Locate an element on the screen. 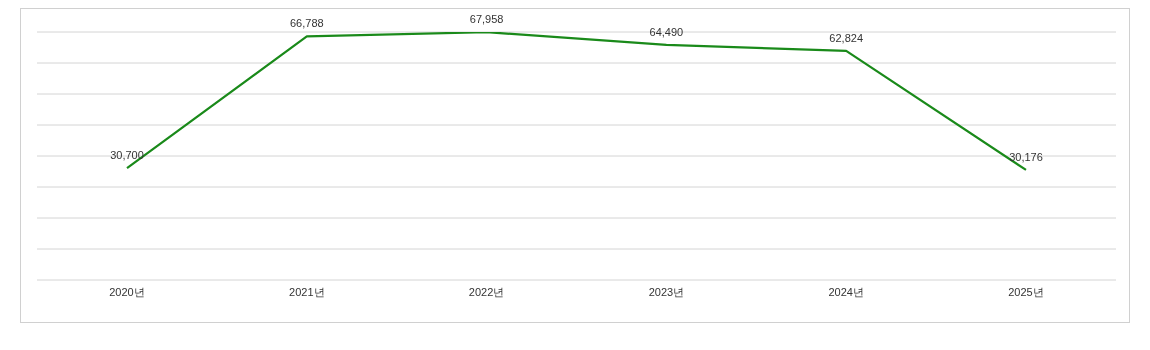 This screenshot has height=350, width=1150. x-tick-label: 2024년 is located at coordinates (846, 291).